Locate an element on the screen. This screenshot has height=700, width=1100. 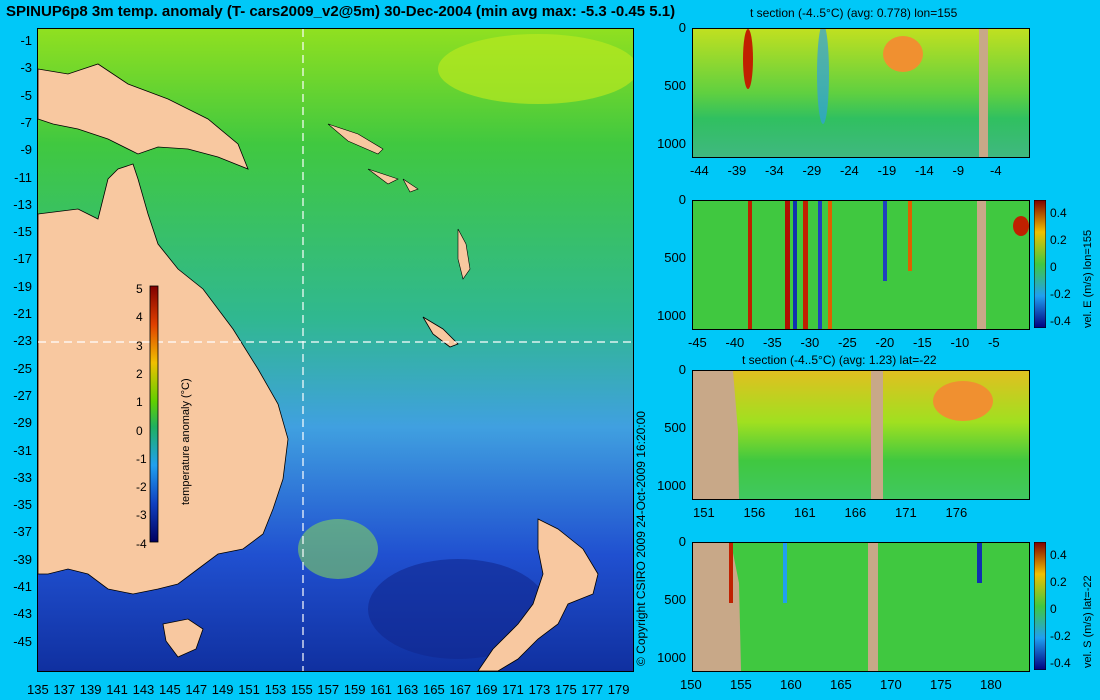
map-colorbar-label: temperature anomaly (°C) is located at coordinates (186, 441).